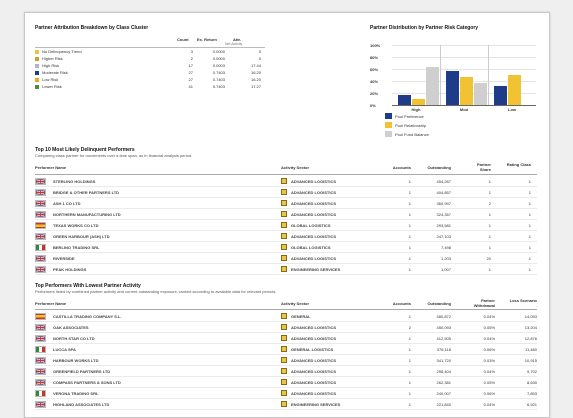  Describe the element at coordinates (87, 316) in the screenshot. I see `bottom_table-performer-name: CASTILLA TRADING COMPANY S.L.` at that location.